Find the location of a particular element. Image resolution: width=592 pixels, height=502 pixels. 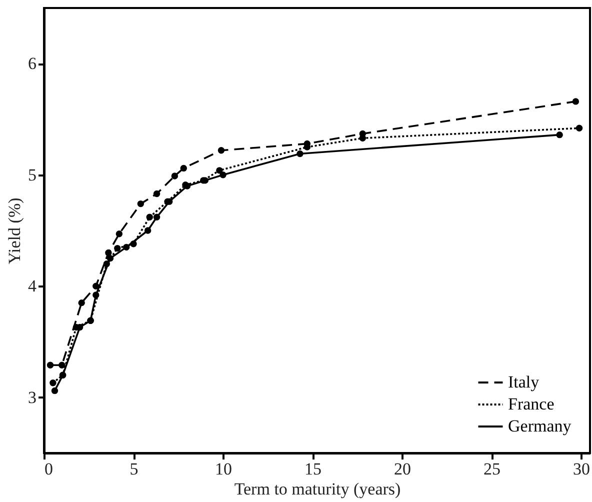

legend-label: Germany is located at coordinates (540, 426).